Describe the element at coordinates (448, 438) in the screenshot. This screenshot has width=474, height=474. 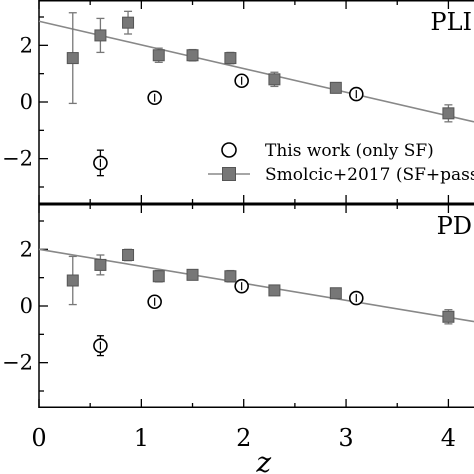
I see `x-tick-label: 4` at that location.